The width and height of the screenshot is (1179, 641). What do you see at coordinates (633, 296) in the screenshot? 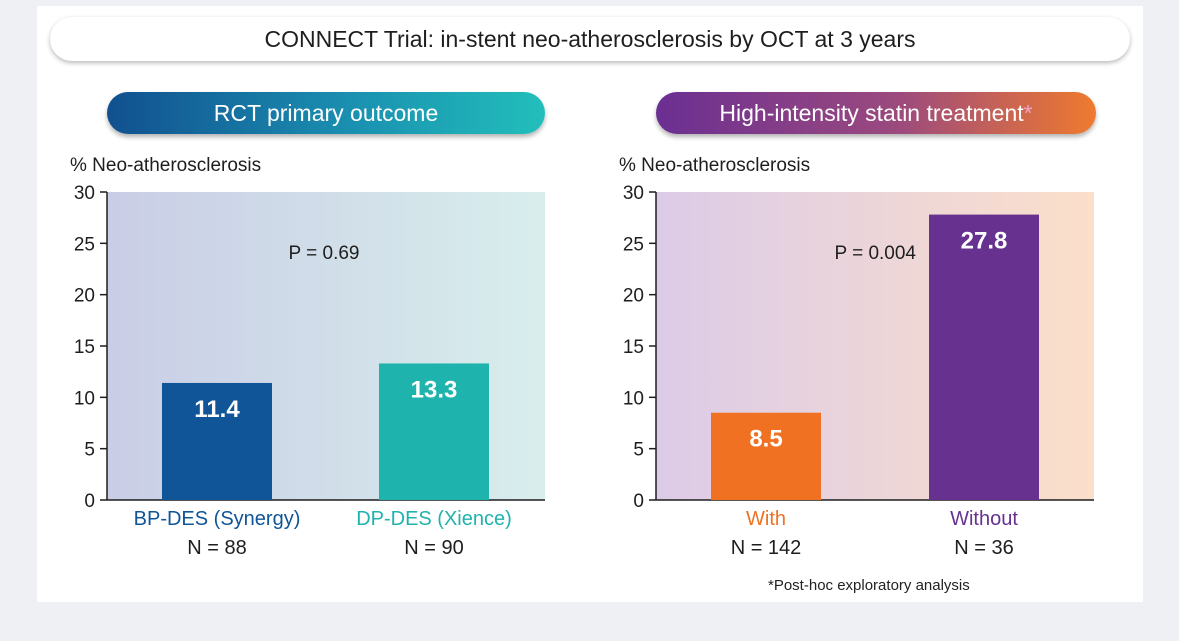
I see `y-tick-label-1-4: 20` at bounding box center [633, 296].